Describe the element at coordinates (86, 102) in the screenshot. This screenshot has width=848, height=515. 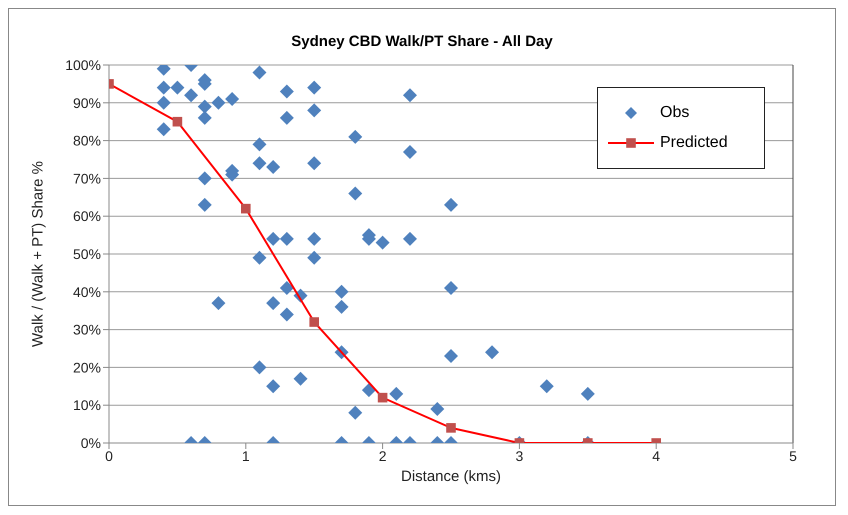
I see `y-tick-label: 90%` at that location.